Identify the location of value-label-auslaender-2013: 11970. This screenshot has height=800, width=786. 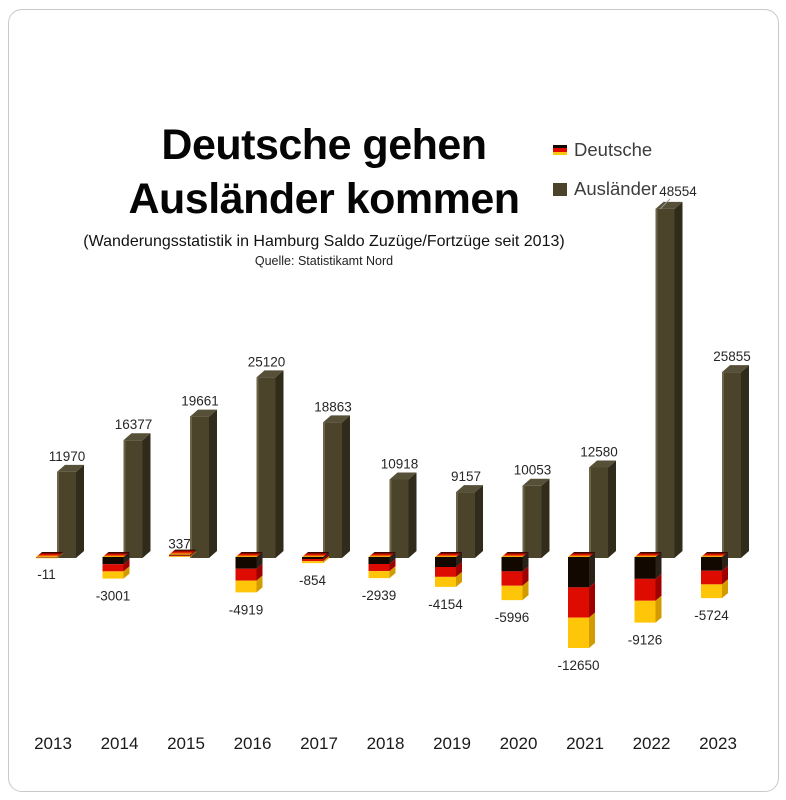
(67, 456).